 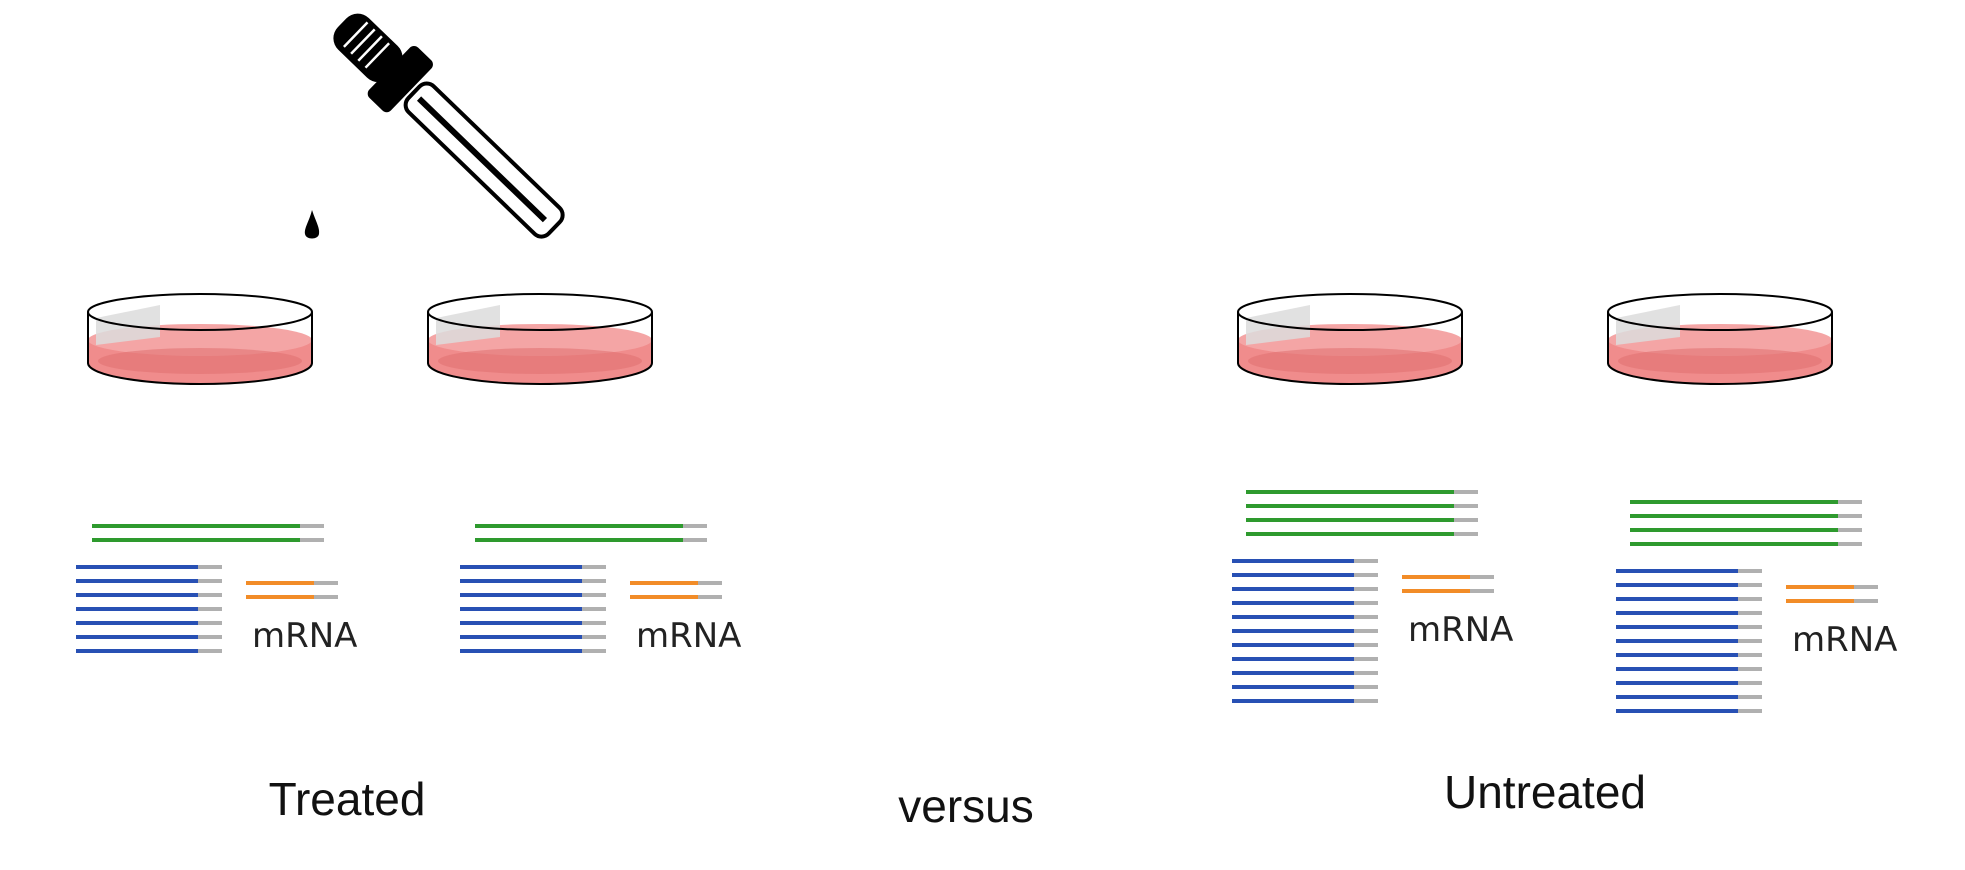 I want to click on untreated-label: Untreated, so click(x=1545, y=792).